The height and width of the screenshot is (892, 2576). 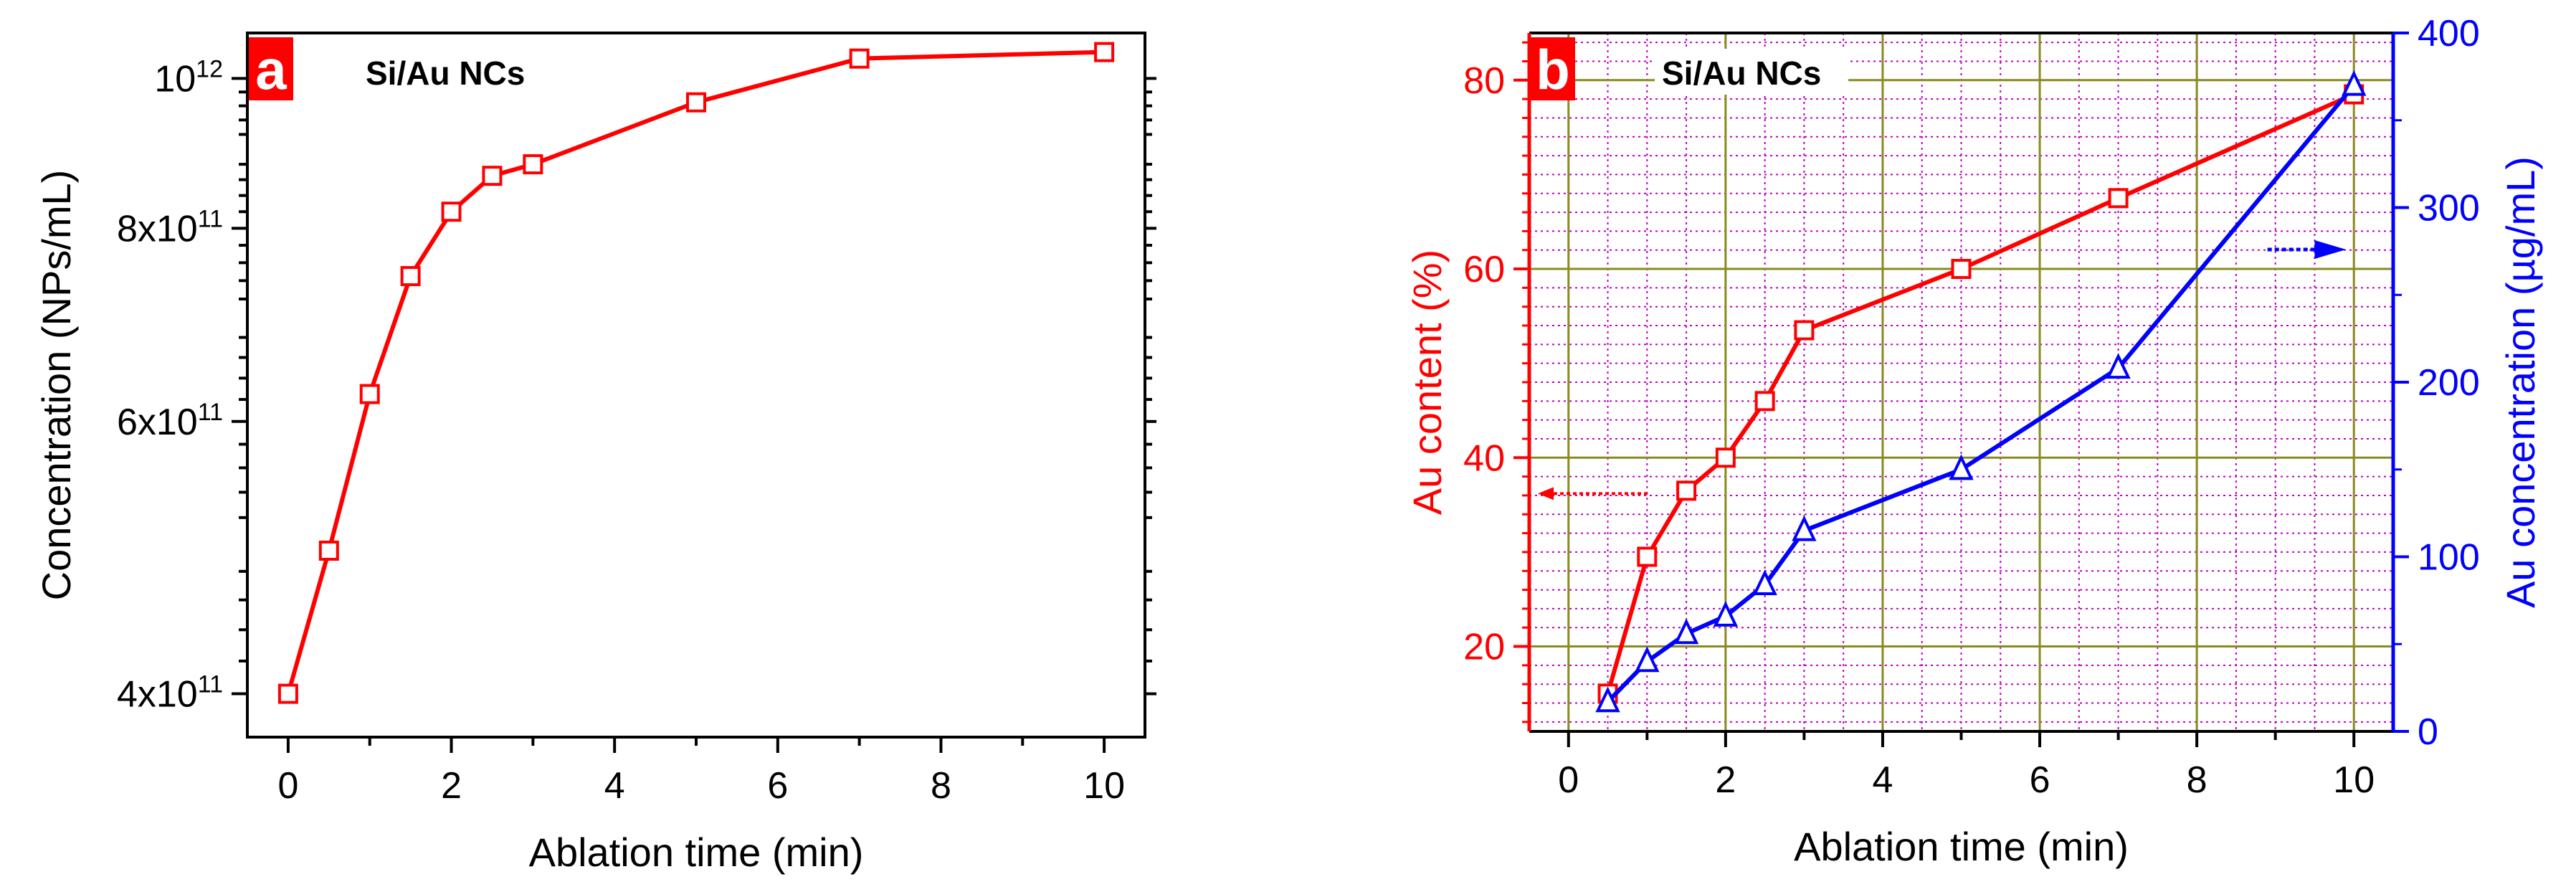 I want to click on y-right-tick-label: 0, so click(x=2428, y=732).